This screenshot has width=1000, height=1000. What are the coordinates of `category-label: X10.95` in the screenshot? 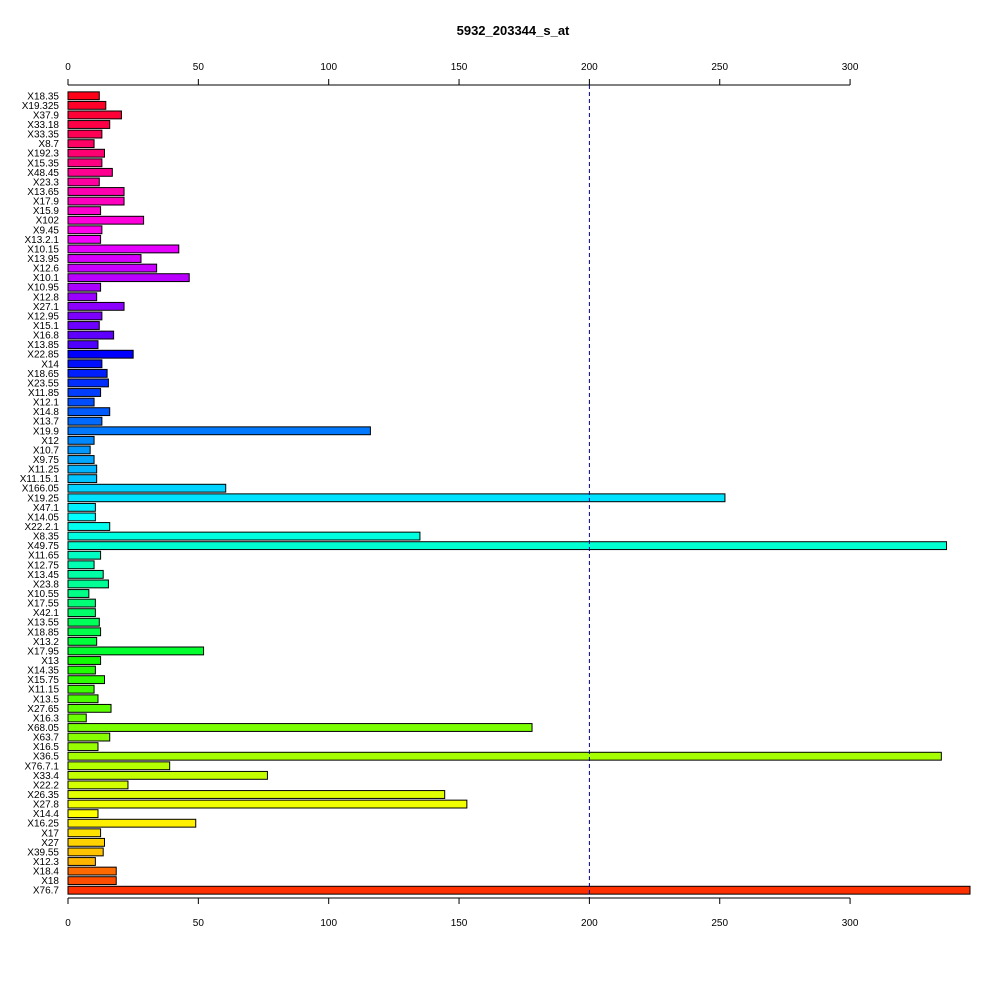 It's located at (43, 288).